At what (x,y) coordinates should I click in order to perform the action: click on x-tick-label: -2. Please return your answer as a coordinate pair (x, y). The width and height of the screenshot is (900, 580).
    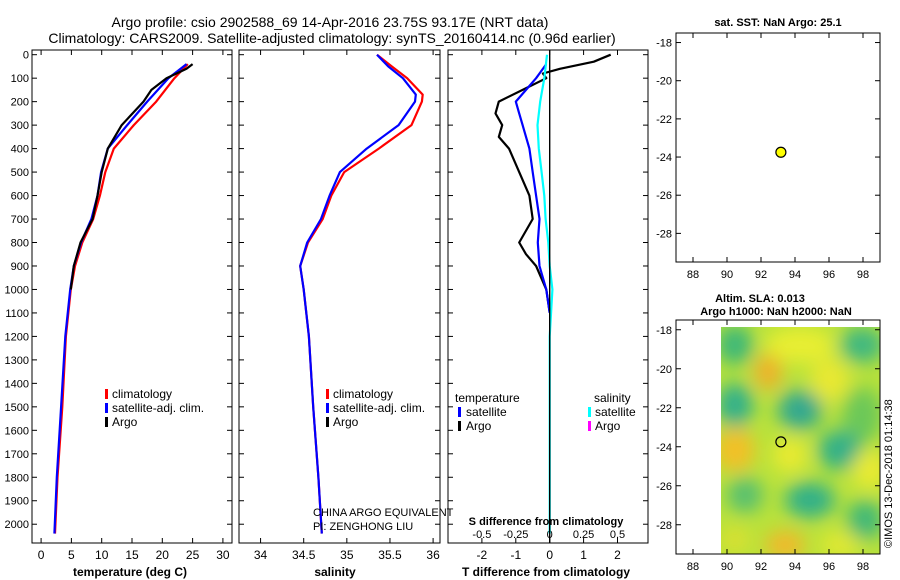
    Looking at the image, I should click on (482, 555).